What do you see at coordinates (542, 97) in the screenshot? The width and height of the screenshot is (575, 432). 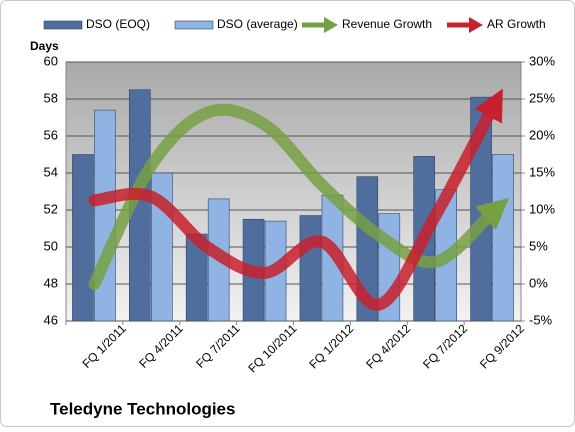 I see `y2-tick-label: 25%` at bounding box center [542, 97].